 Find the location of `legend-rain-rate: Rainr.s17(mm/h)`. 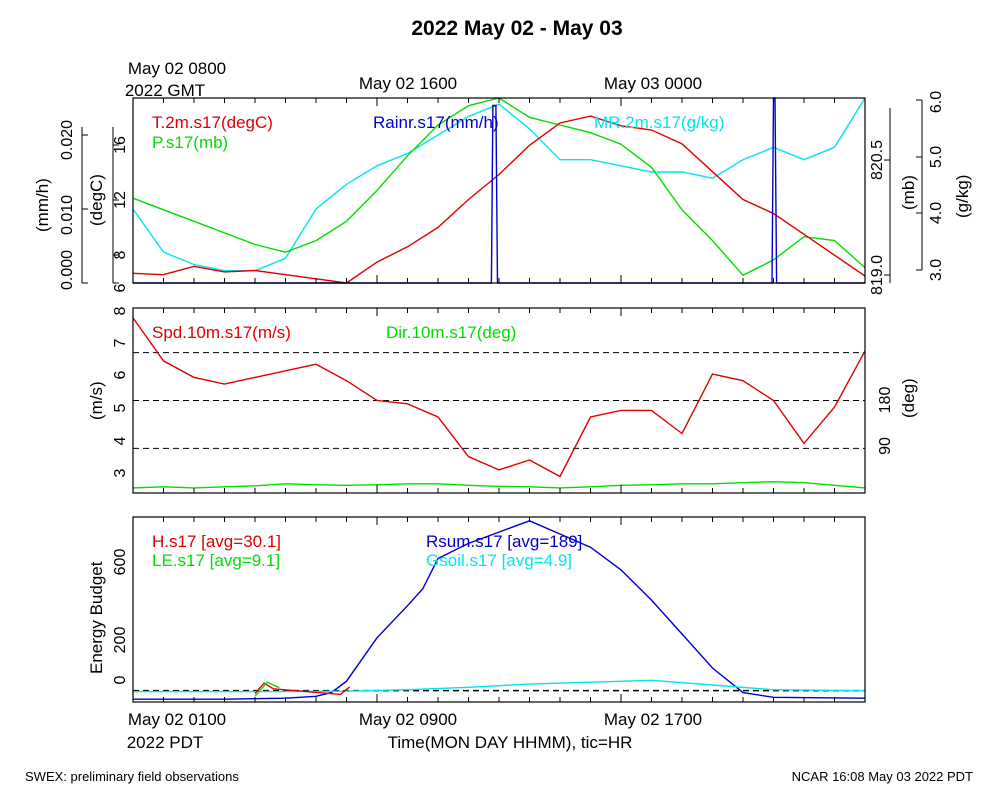

legend-rain-rate: Rainr.s17(mm/h) is located at coordinates (436, 122).